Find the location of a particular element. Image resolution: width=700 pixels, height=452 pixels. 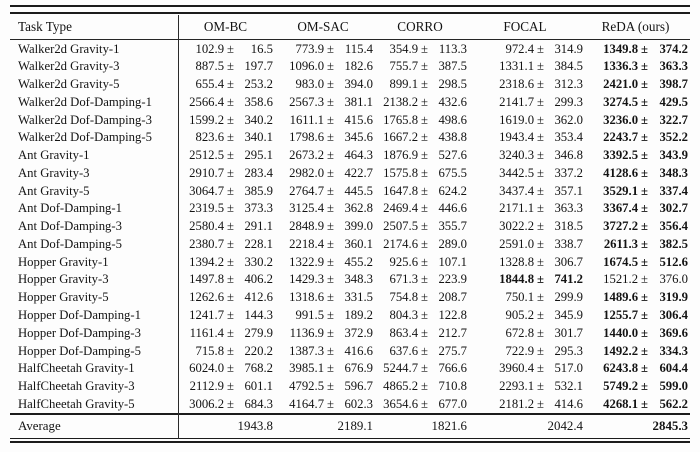

metric-cell: 1262.6 ±412.6 is located at coordinates (225, 297).